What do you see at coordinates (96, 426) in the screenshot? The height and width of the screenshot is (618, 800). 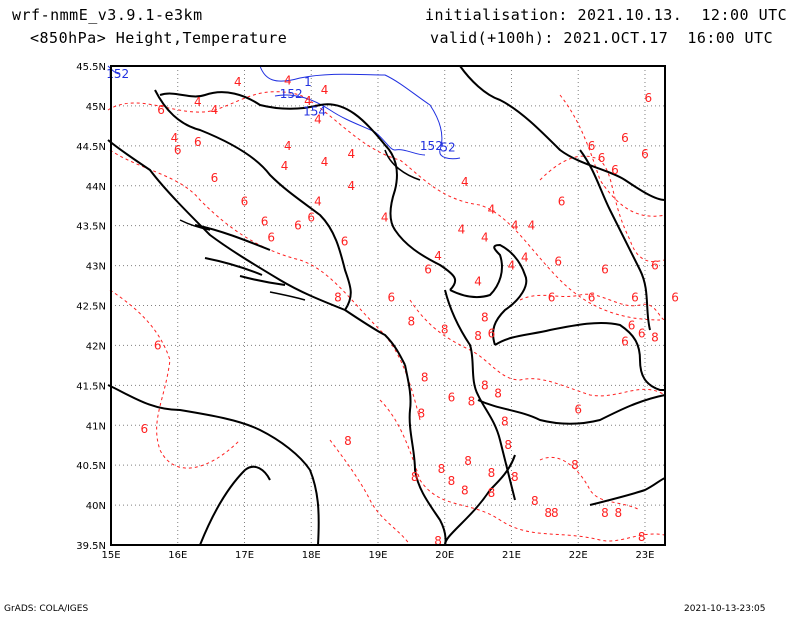 I see `lat-tick-label: 41N` at bounding box center [96, 426].